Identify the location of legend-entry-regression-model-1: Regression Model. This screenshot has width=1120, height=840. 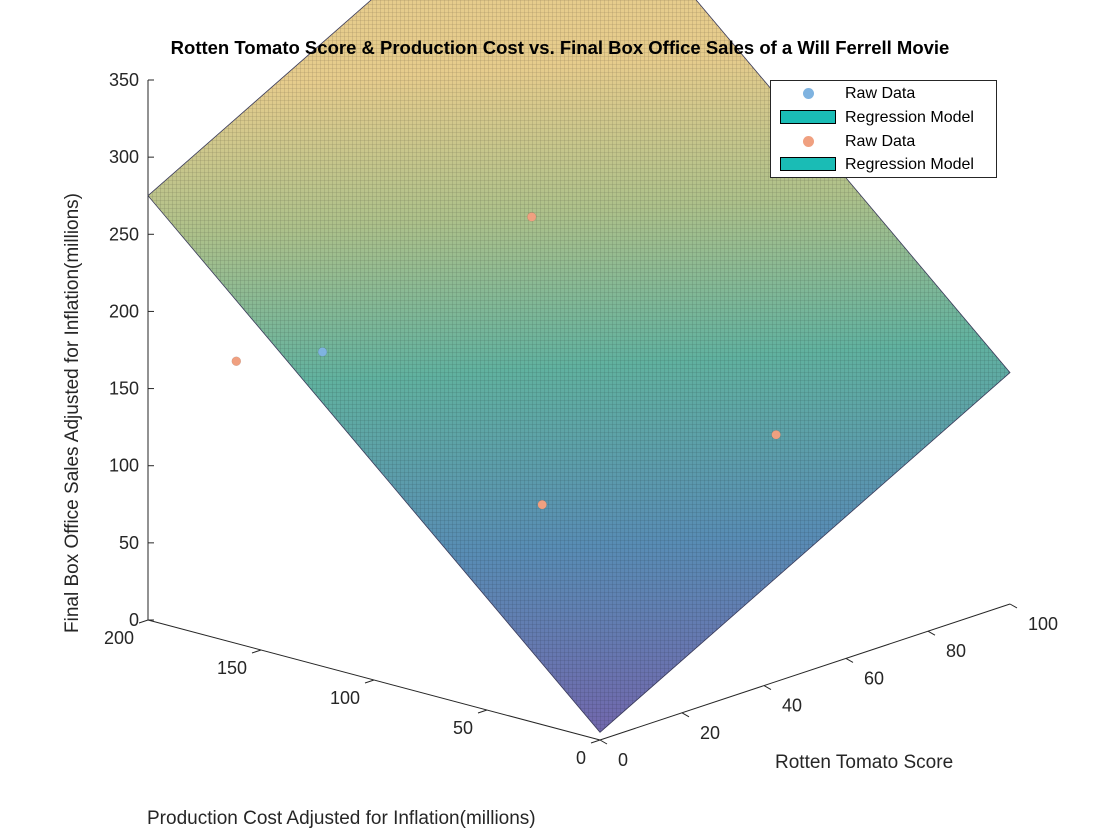
(883, 118).